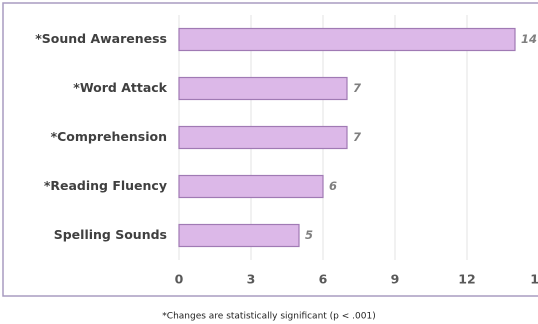 The image size is (538, 324). I want to click on x-tick-label: 3, so click(251, 279).